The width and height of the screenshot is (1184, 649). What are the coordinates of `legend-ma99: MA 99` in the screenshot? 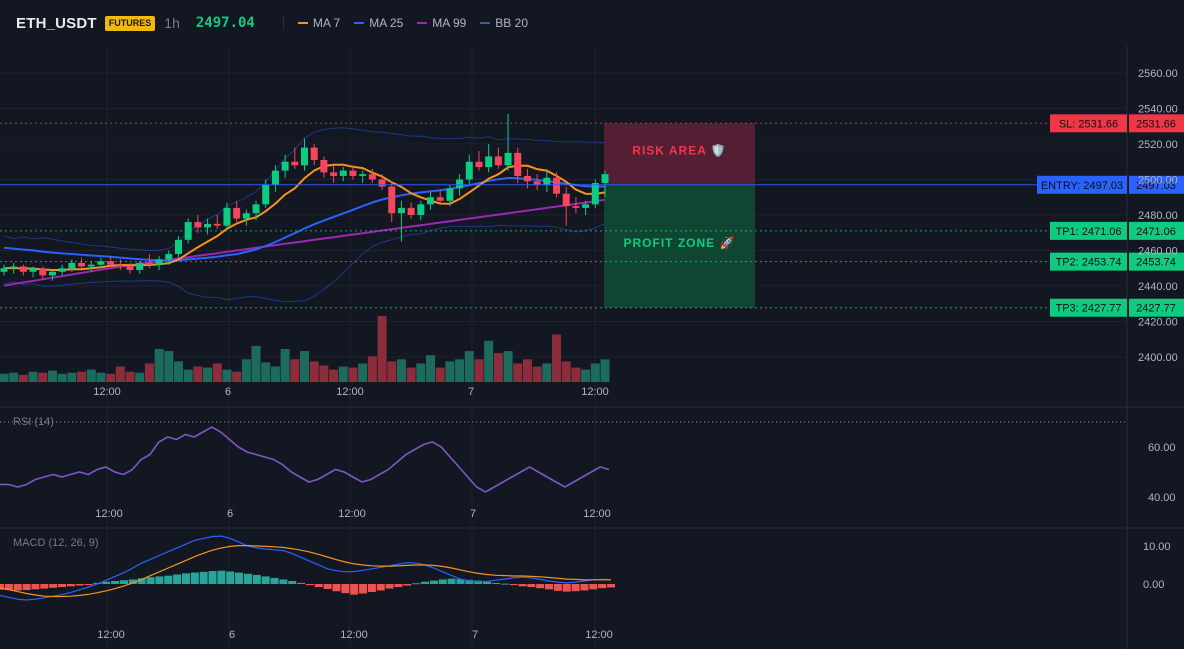 It's located at (441, 23).